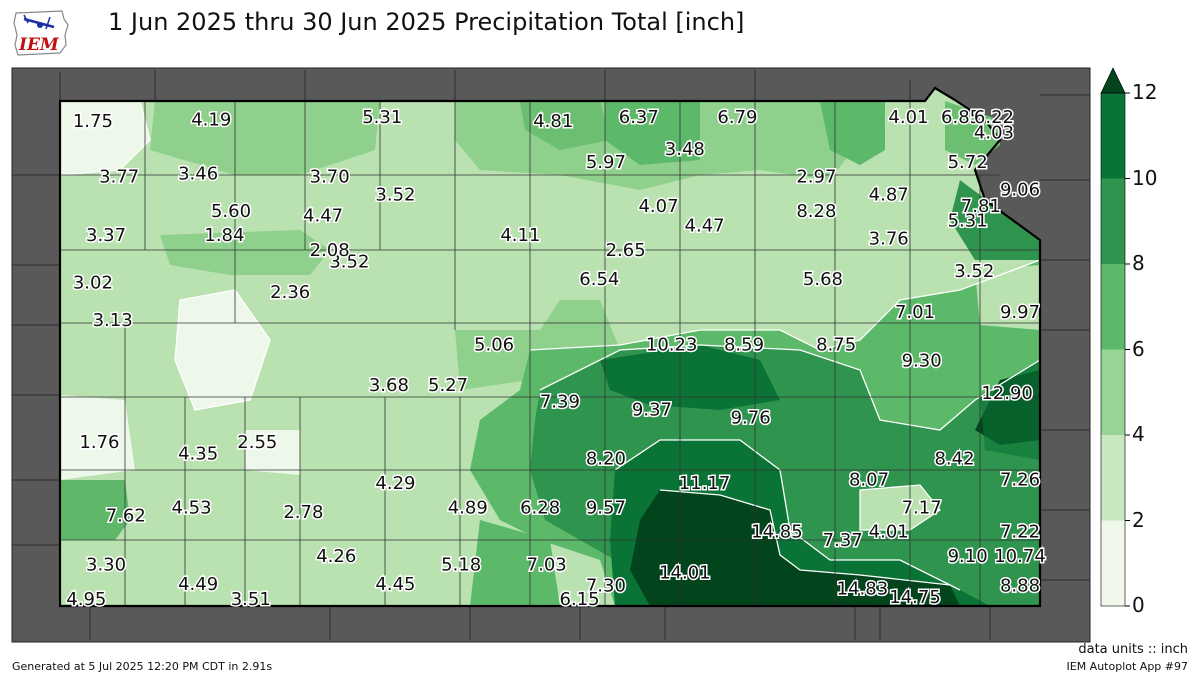 The width and height of the screenshot is (1200, 675). What do you see at coordinates (1127, 666) in the screenshot?
I see `app-label: IEM Autoplot App #97` at bounding box center [1127, 666].